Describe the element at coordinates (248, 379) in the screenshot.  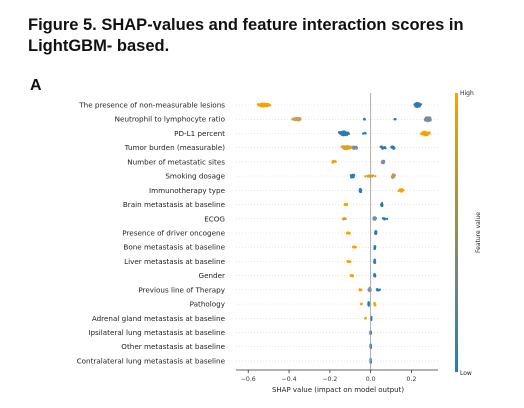
I see `x-tick-label: −0.6` at that location.